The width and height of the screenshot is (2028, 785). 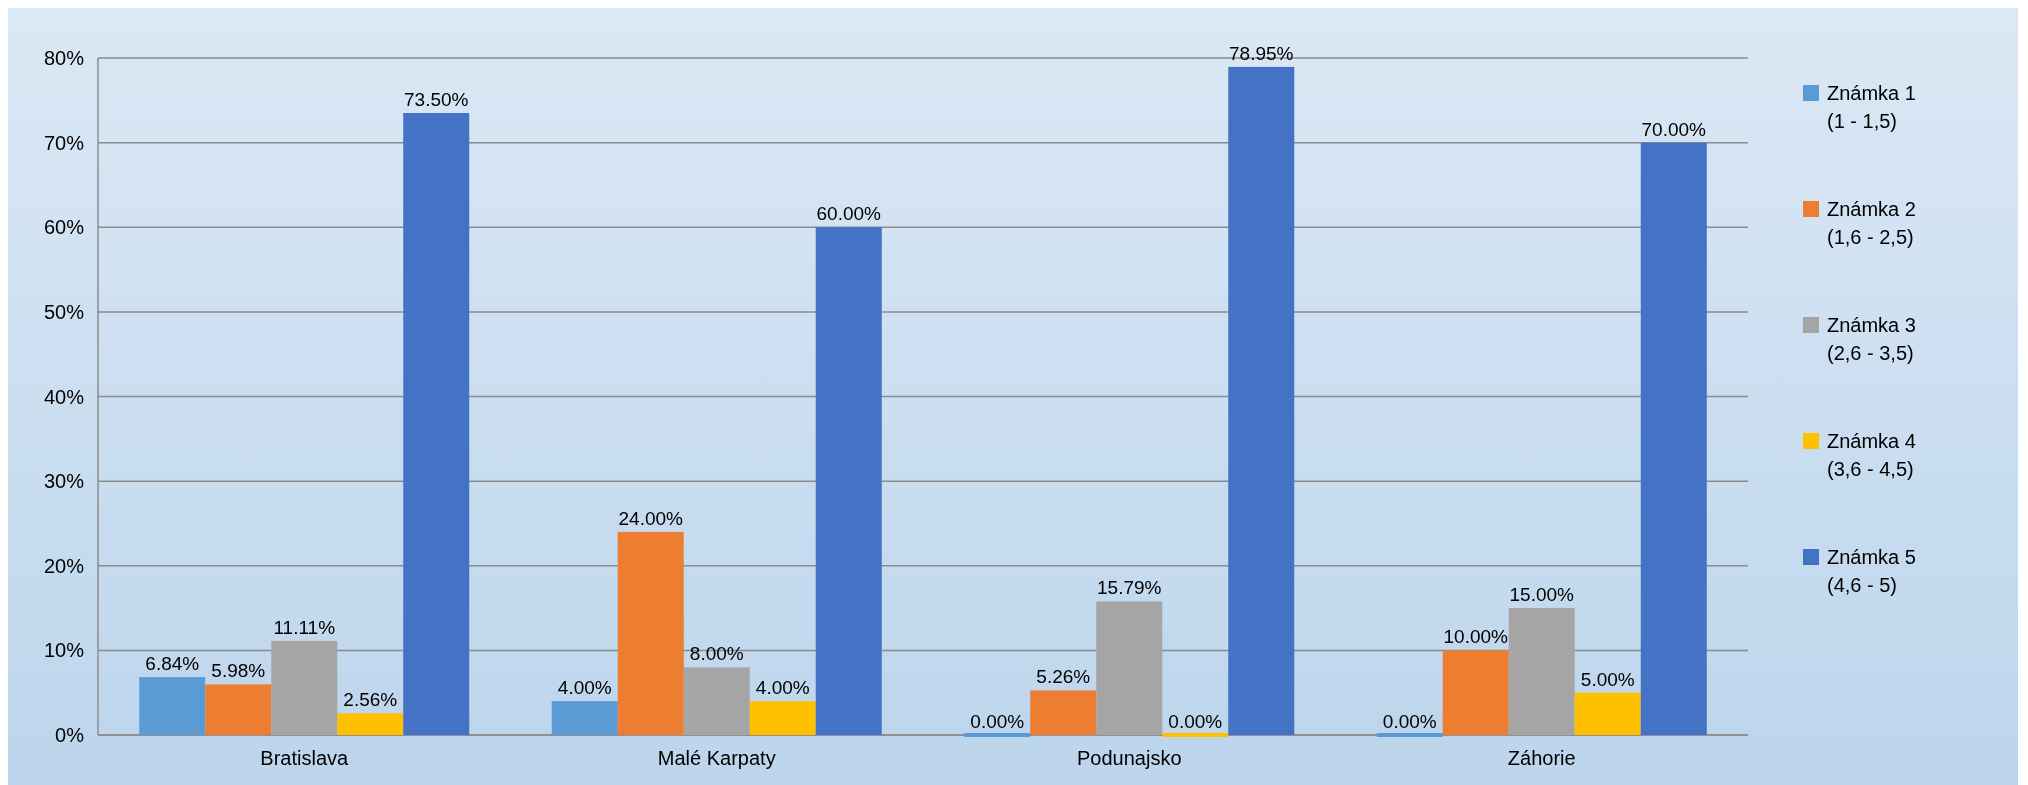 What do you see at coordinates (436, 100) in the screenshot?
I see `data-label: 73.50%` at bounding box center [436, 100].